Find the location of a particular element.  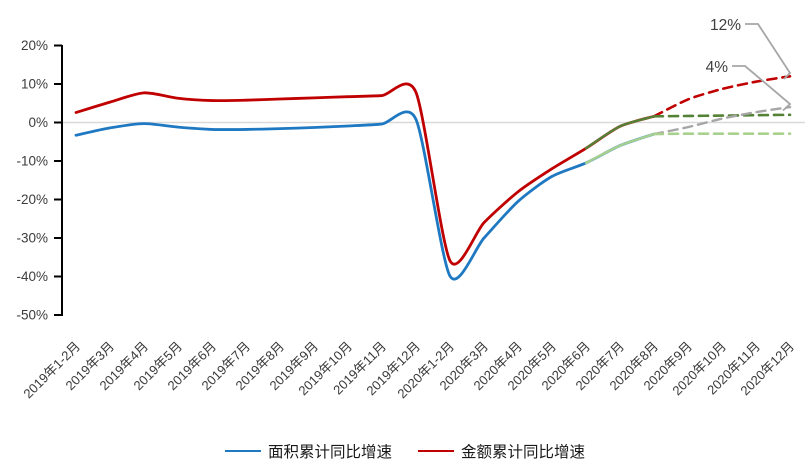

annotation-4pct: 4% is located at coordinates (717, 67).